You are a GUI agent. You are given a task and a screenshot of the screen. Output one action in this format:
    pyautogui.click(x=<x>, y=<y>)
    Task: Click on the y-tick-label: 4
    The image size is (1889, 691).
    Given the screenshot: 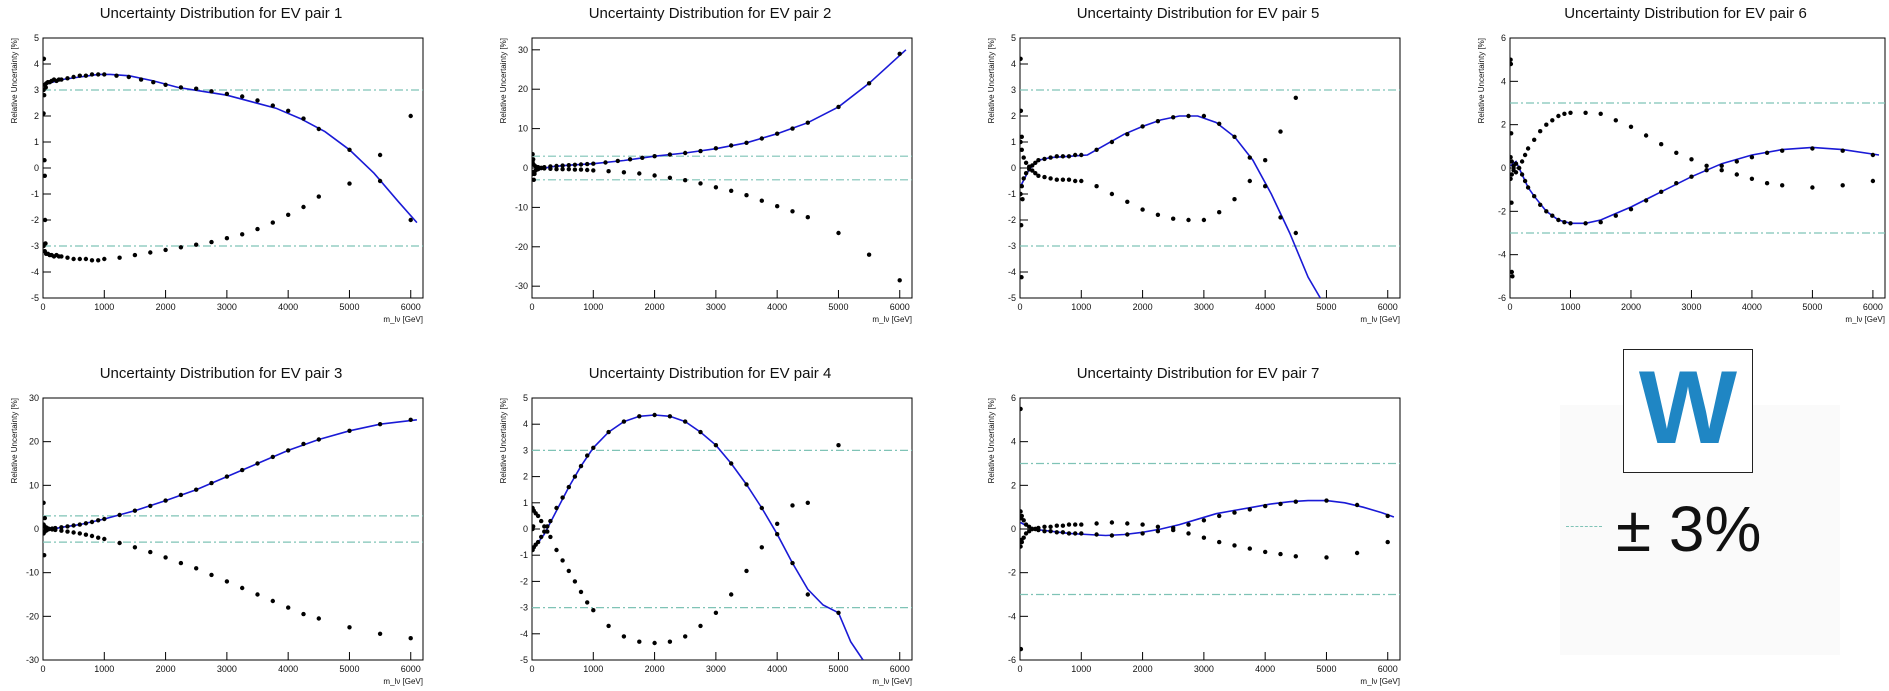 What is the action you would take?
    pyautogui.click(x=1013, y=442)
    